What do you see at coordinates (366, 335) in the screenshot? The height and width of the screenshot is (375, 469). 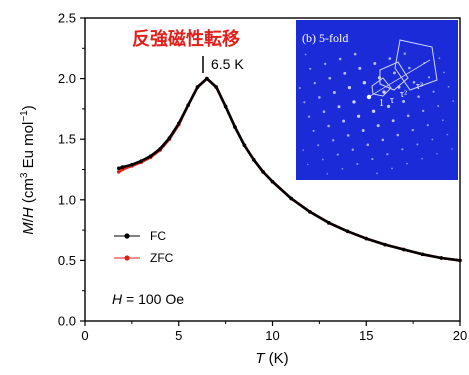 I see `x-tick-label: 15` at bounding box center [366, 335].